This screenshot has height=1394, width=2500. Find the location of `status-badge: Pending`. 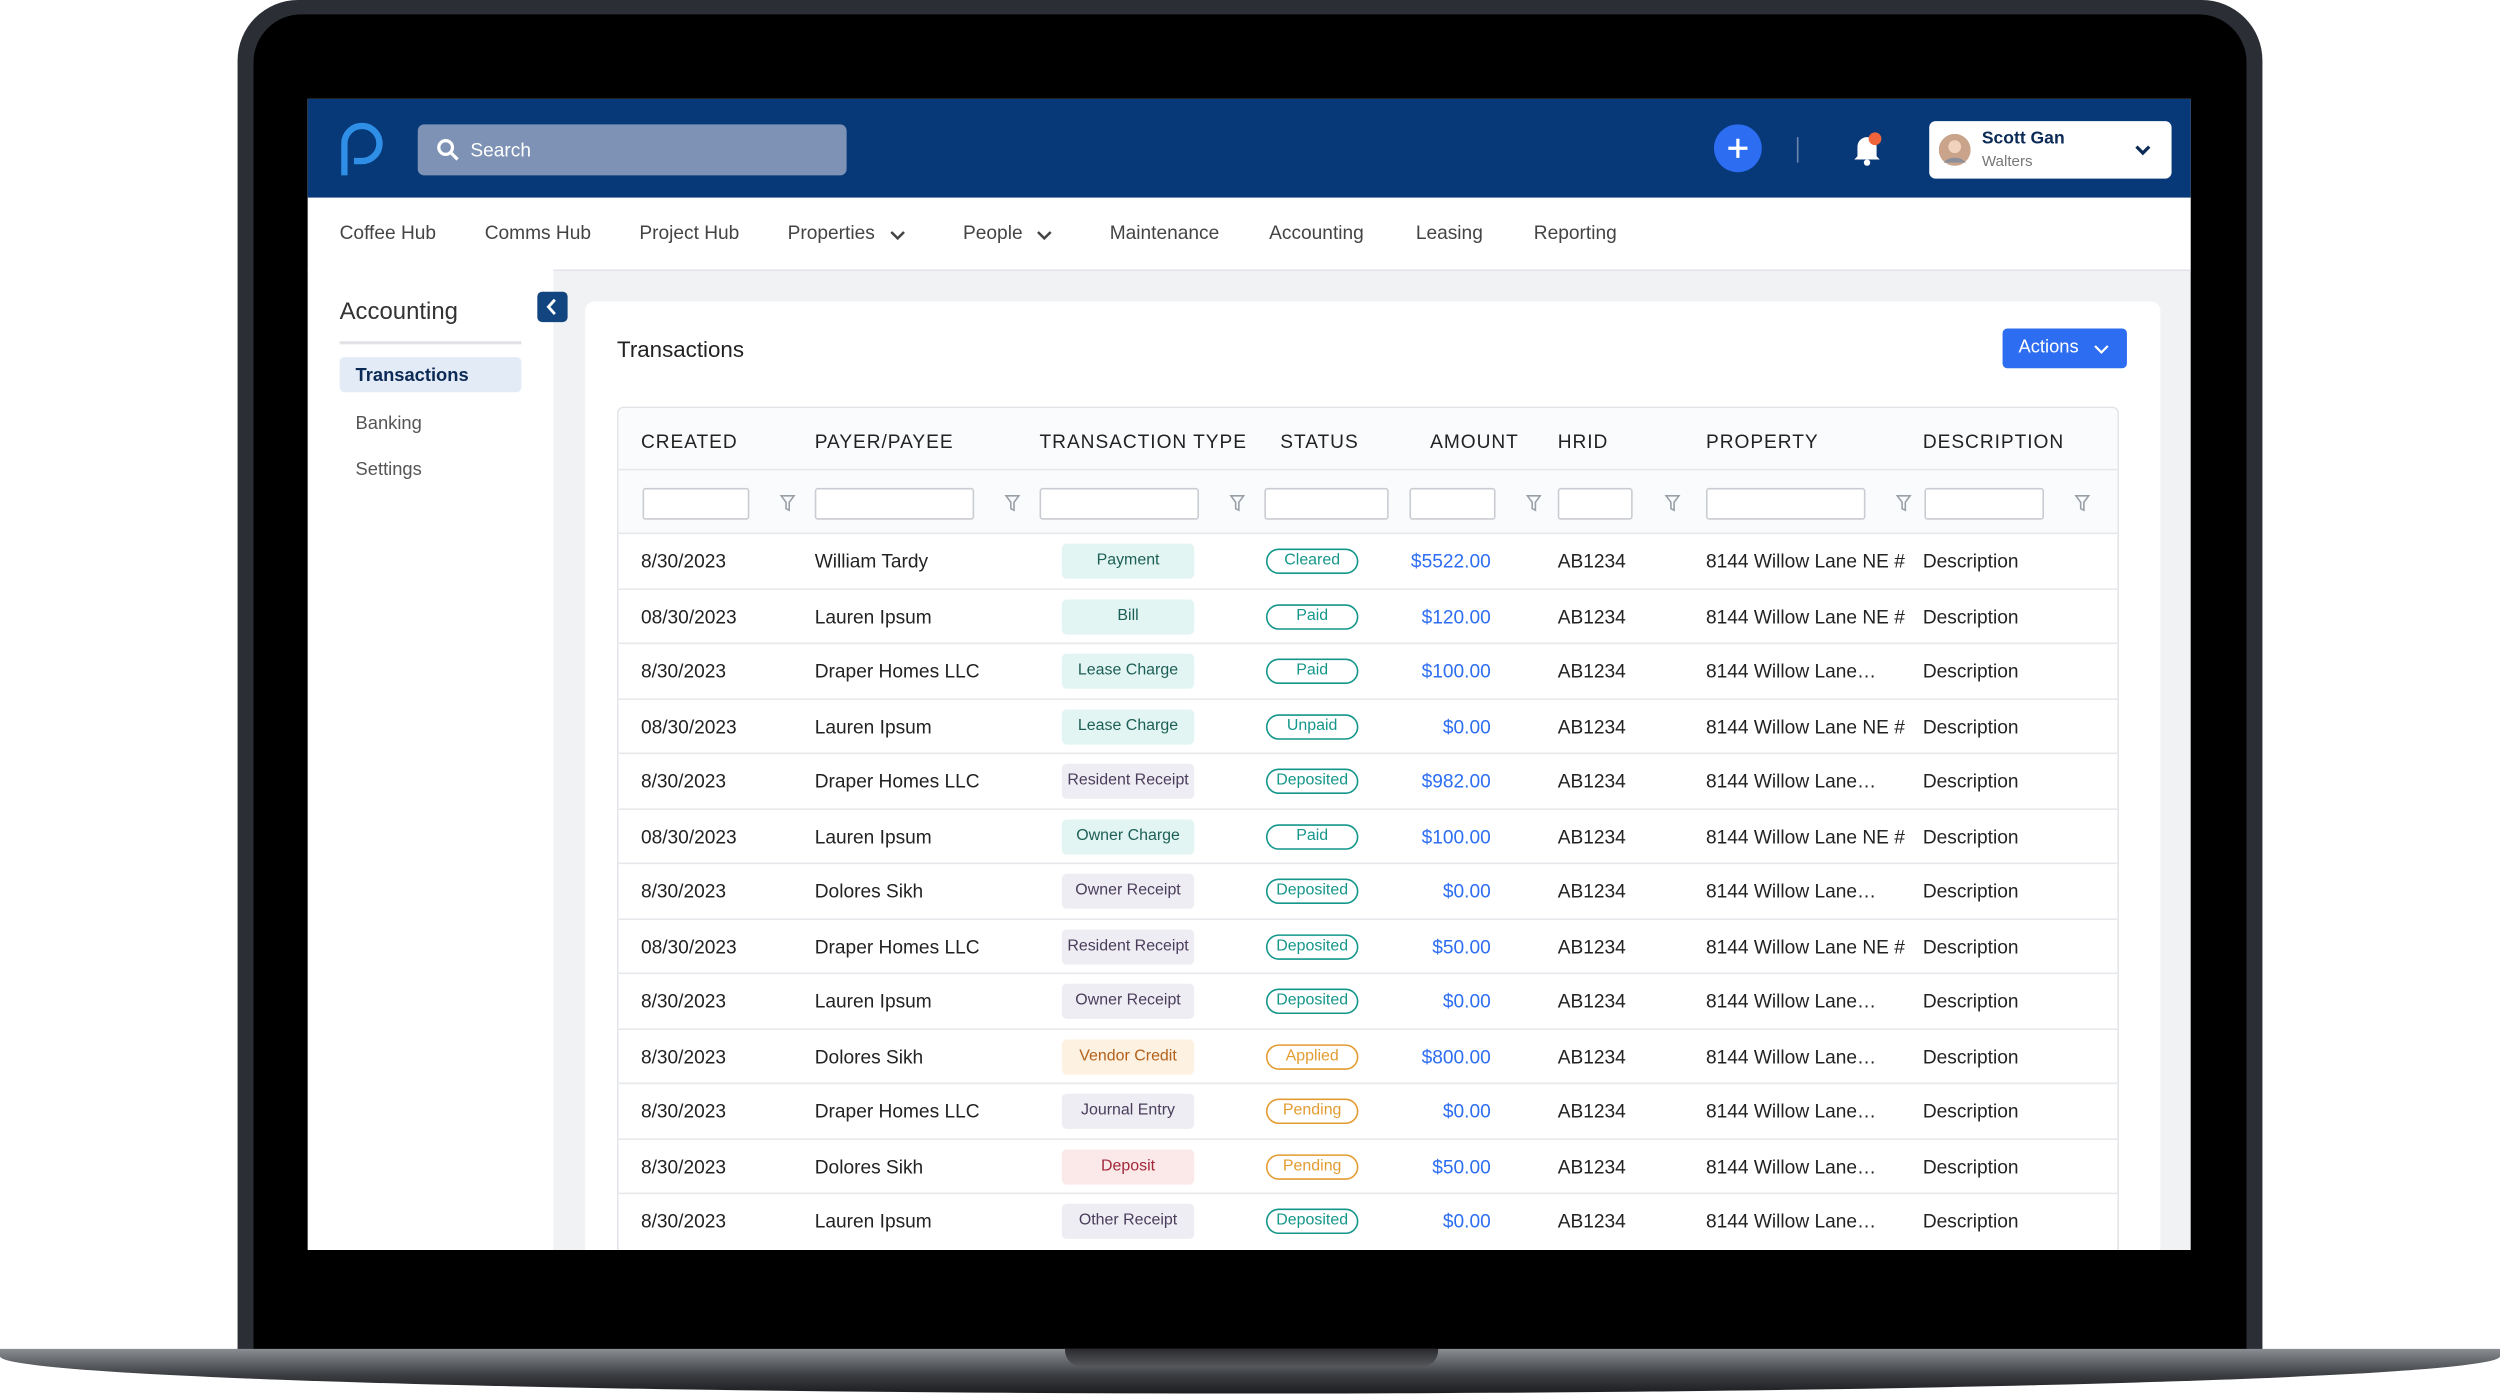

status-badge: Pending is located at coordinates (1312, 1111).